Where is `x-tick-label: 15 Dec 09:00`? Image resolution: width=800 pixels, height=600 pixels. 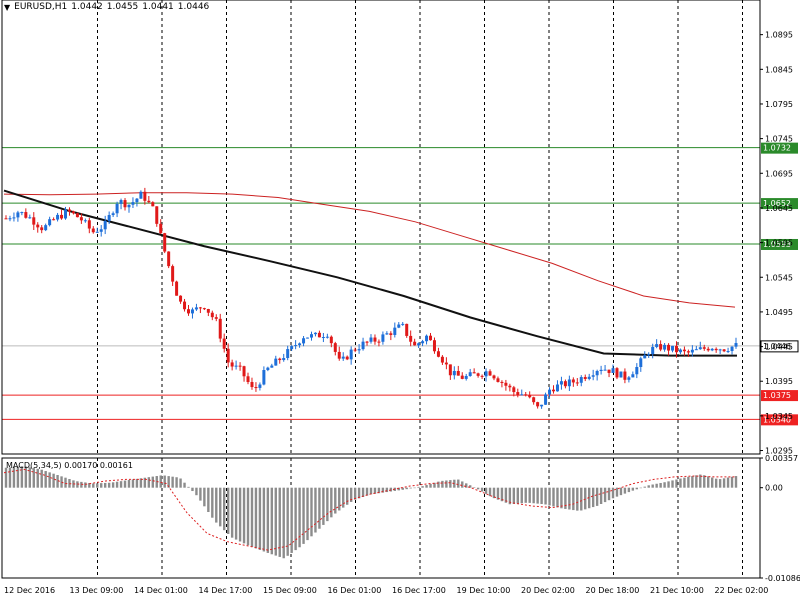 x-tick-label: 15 Dec 09:00 is located at coordinates (290, 590).